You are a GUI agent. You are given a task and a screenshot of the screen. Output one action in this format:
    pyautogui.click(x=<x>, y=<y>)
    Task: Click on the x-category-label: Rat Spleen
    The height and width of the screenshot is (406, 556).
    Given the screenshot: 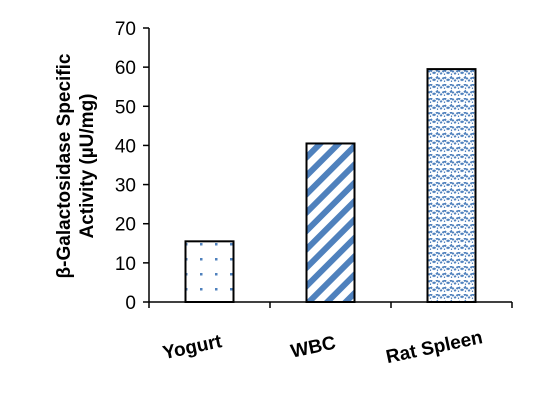 What is the action you would take?
    pyautogui.click(x=434, y=347)
    